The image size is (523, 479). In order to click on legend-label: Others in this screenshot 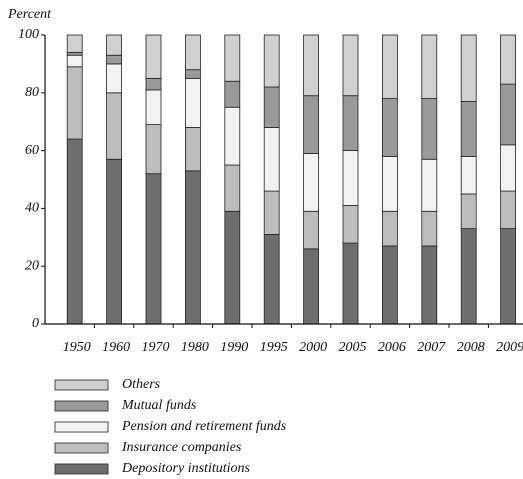, I will do `click(141, 384)`.